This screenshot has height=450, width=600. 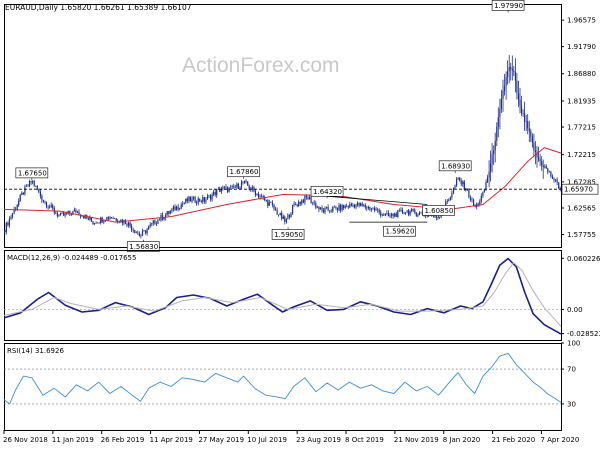 I want to click on time-tick-label: 11 Apr 2019, so click(x=171, y=440).